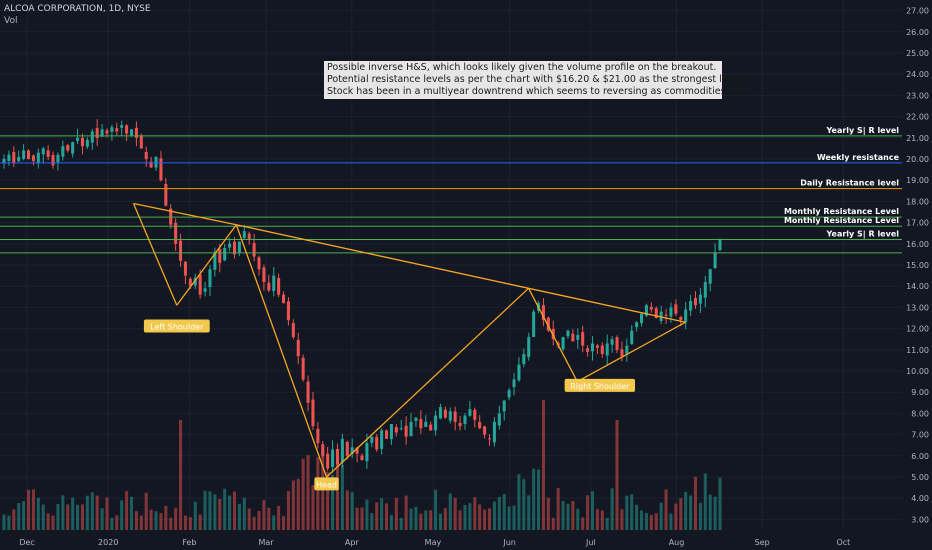 This screenshot has height=550, width=932. What do you see at coordinates (849, 183) in the screenshot?
I see `level-label: Daily Resistance level` at bounding box center [849, 183].